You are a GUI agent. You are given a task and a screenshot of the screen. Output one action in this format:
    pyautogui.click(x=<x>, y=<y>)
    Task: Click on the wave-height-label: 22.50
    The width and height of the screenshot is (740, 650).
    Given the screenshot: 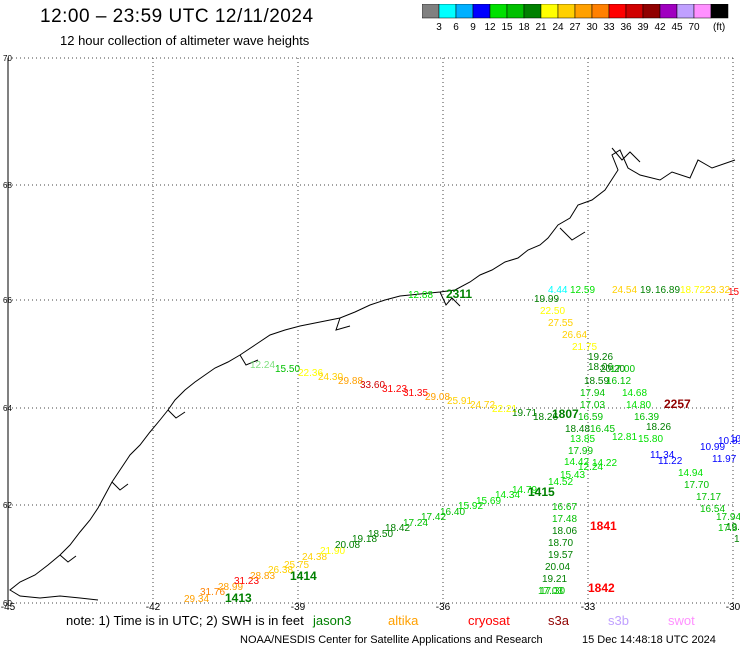 What is the action you would take?
    pyautogui.click(x=552, y=311)
    